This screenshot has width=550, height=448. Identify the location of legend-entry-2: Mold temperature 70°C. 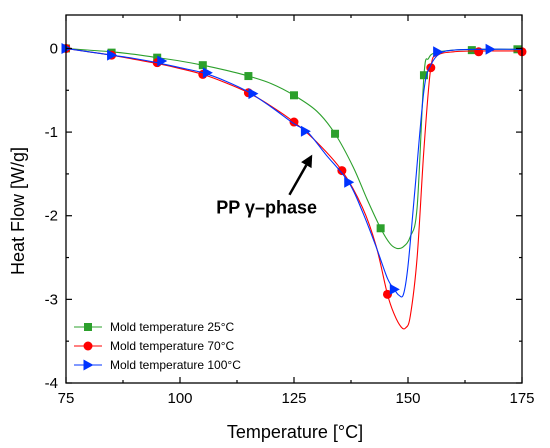
(154, 346).